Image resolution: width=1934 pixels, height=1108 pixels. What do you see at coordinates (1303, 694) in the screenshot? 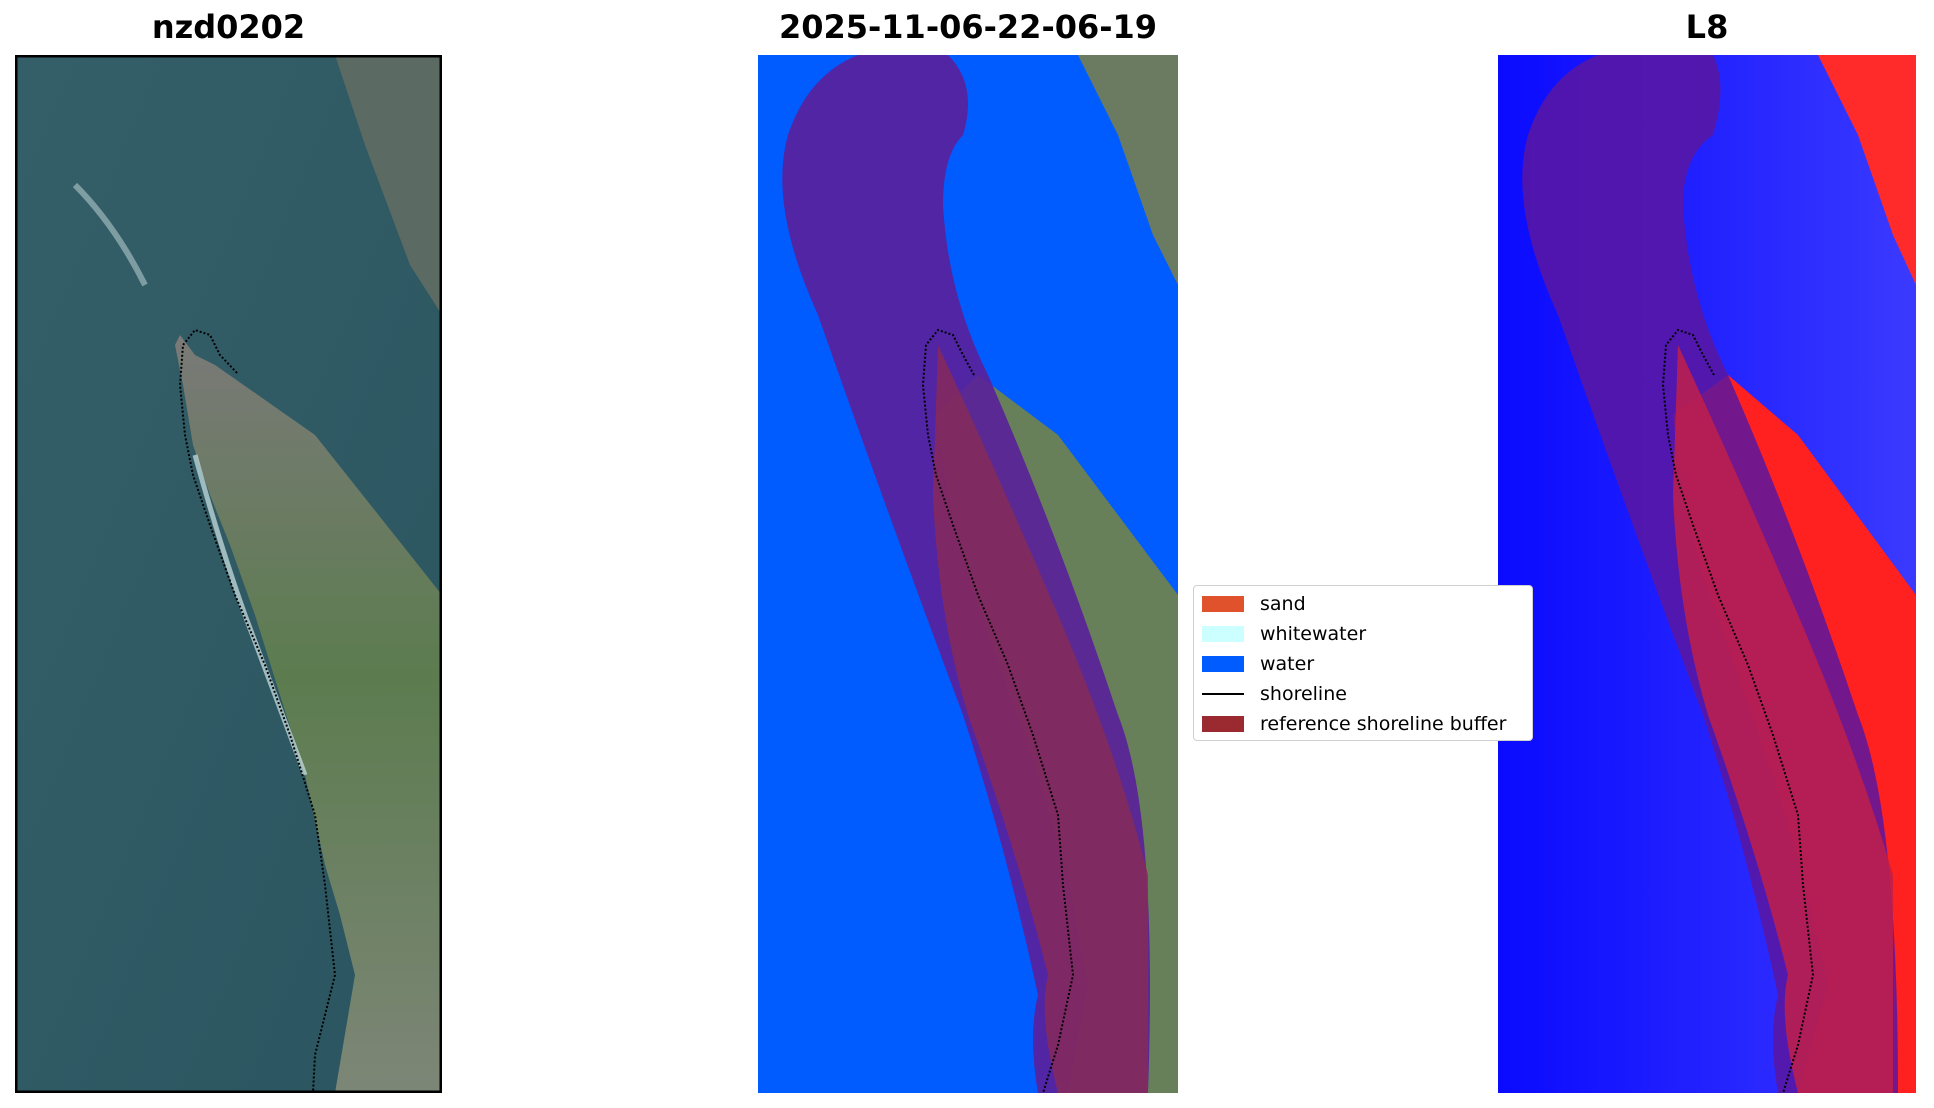
I see `legend-label: shoreline` at bounding box center [1303, 694].